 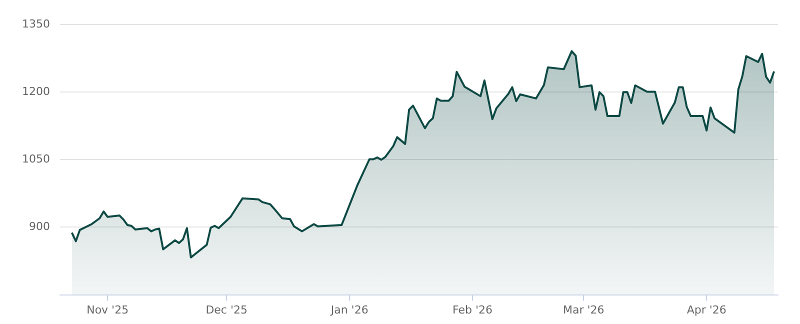 What do you see at coordinates (36, 91) in the screenshot?
I see `y-tick-label: 1200` at bounding box center [36, 91].